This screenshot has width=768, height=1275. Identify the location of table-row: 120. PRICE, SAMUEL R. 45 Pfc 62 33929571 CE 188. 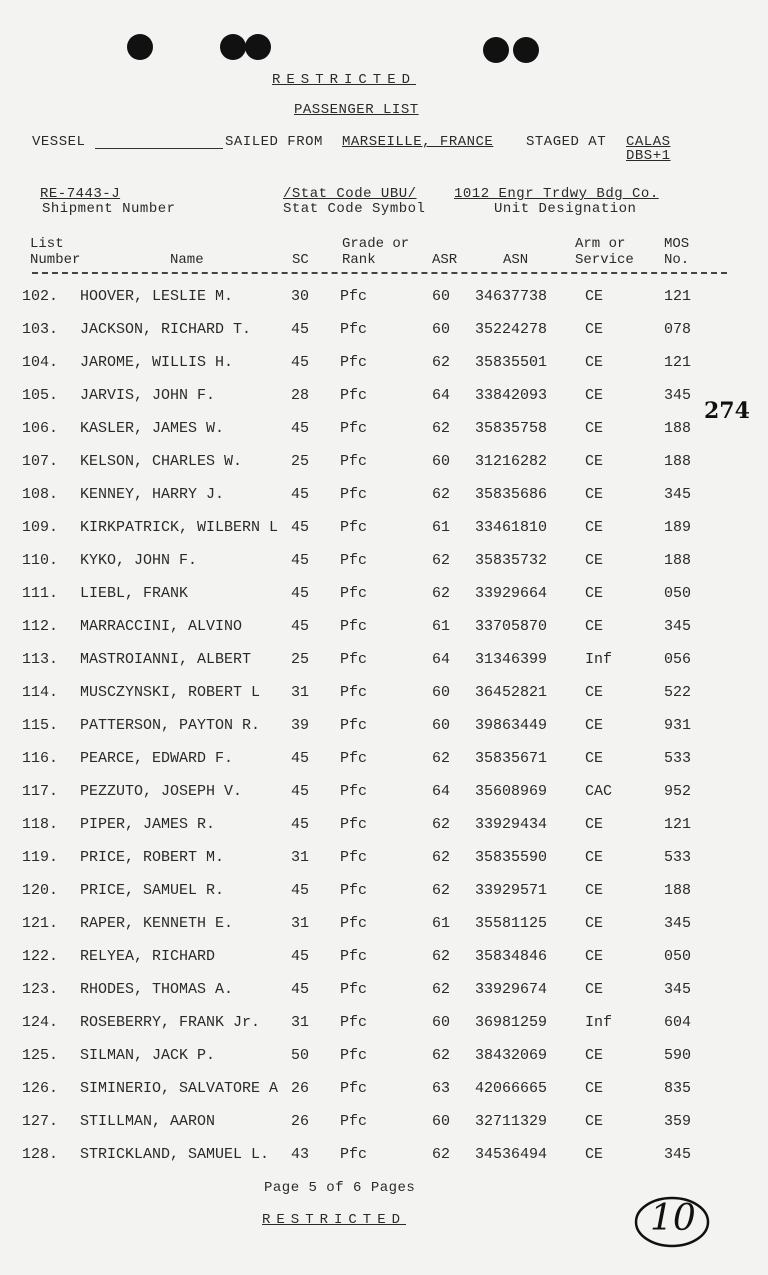
(384, 897).